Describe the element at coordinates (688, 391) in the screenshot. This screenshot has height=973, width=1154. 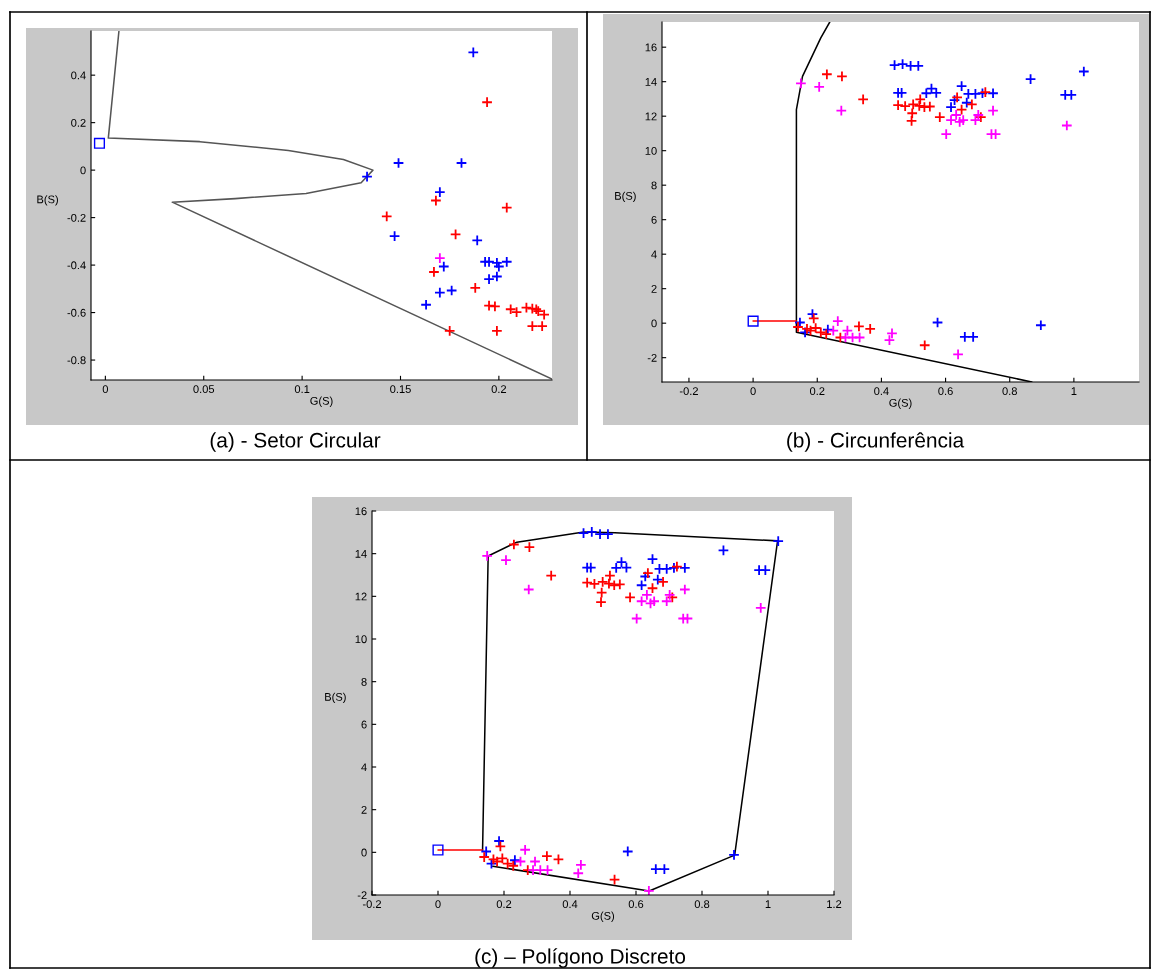
I see `x-tick-label: -0.2` at that location.